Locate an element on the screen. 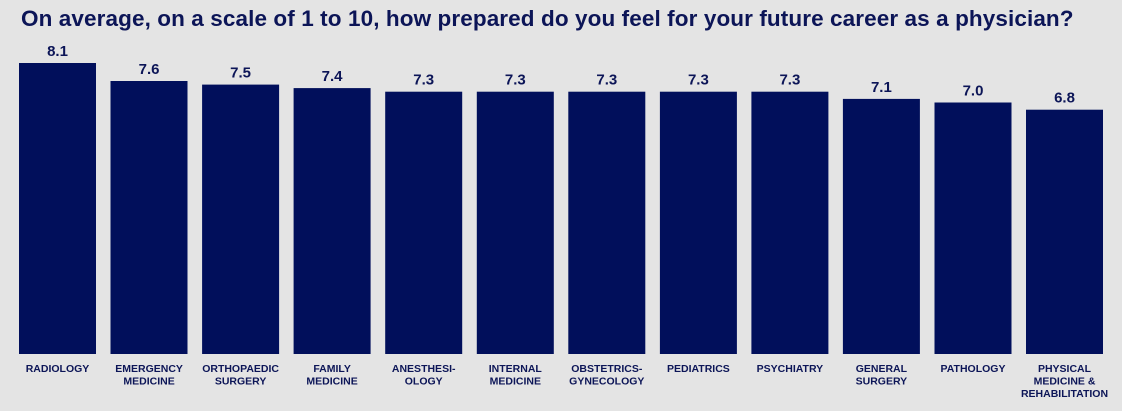  bar-group: 7.3 PSYCHIATRY is located at coordinates (790, 223).